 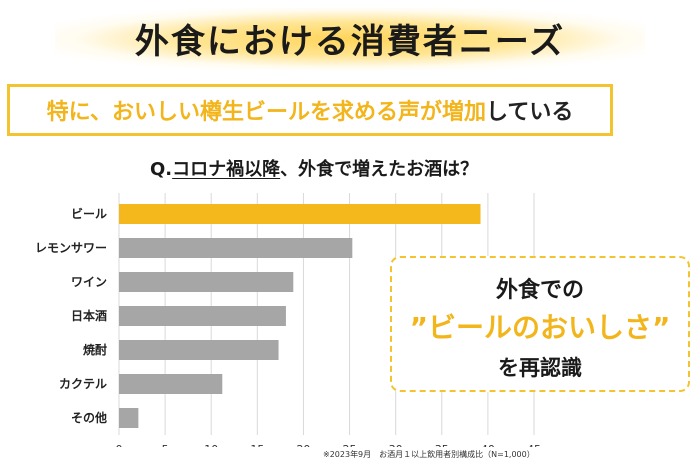 I want to click on category-label: カクテル, so click(x=83, y=384).